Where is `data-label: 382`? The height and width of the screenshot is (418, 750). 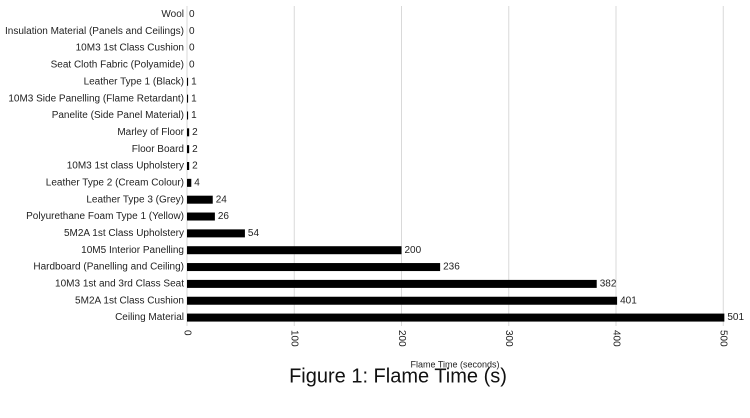 data-label: 382 is located at coordinates (608, 284).